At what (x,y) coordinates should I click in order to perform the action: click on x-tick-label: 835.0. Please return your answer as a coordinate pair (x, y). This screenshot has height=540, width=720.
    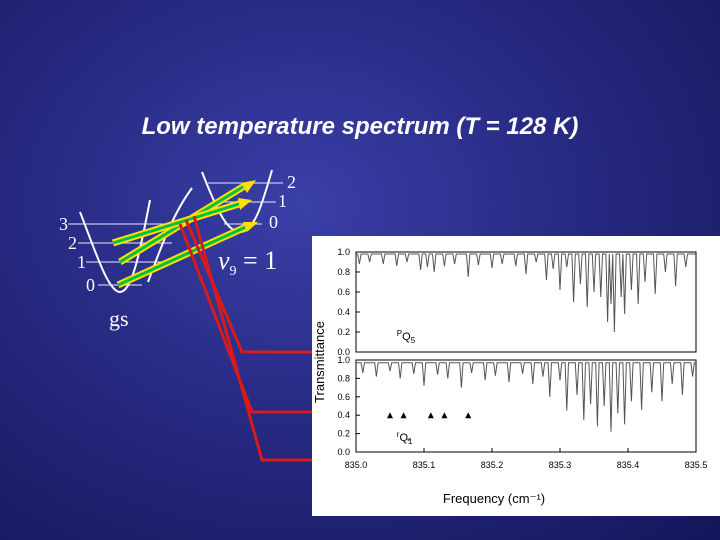
    Looking at the image, I should click on (356, 465).